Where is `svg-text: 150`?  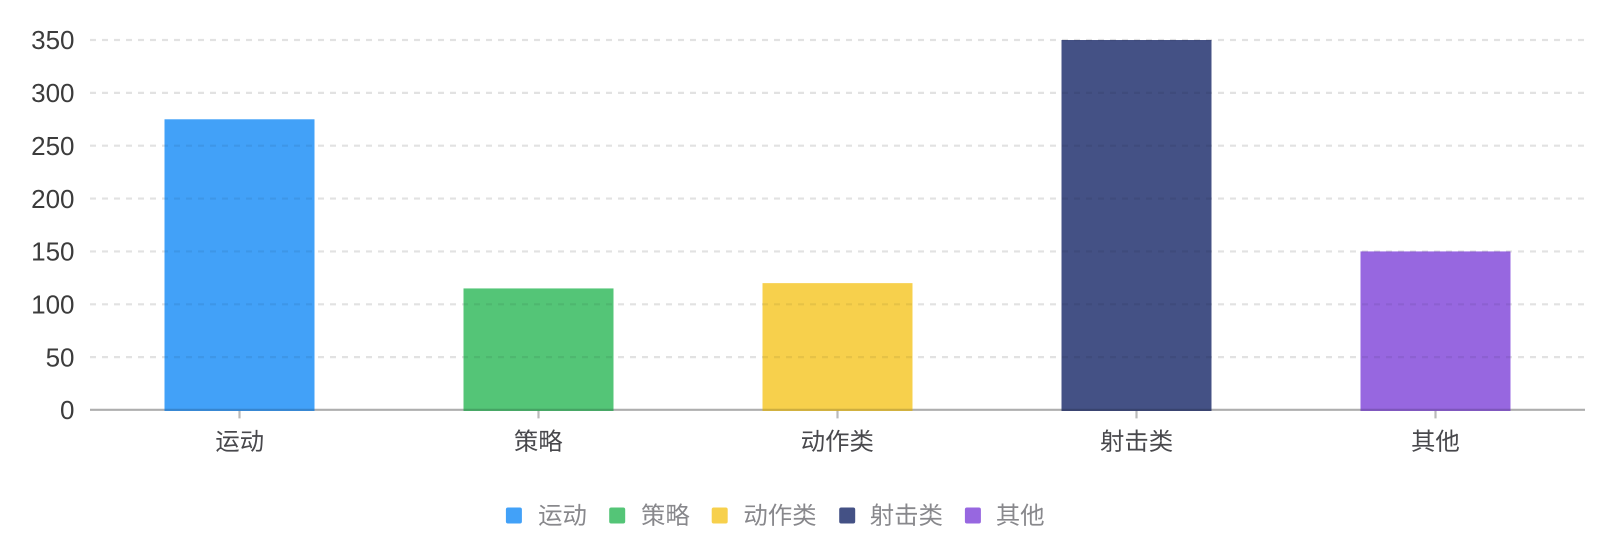 svg-text: 150 is located at coordinates (52, 252).